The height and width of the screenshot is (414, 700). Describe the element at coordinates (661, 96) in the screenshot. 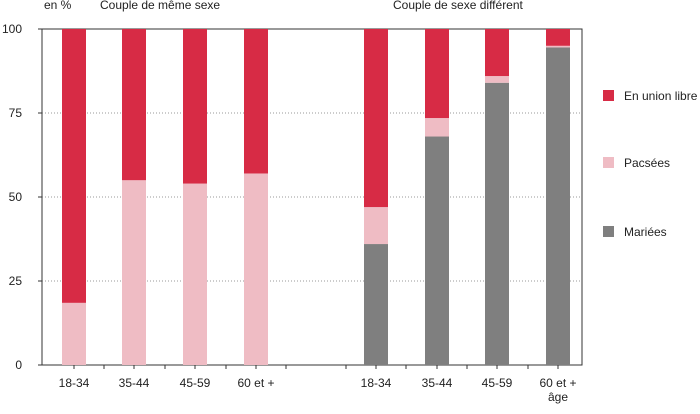

I see `legend-label: En union libre` at that location.